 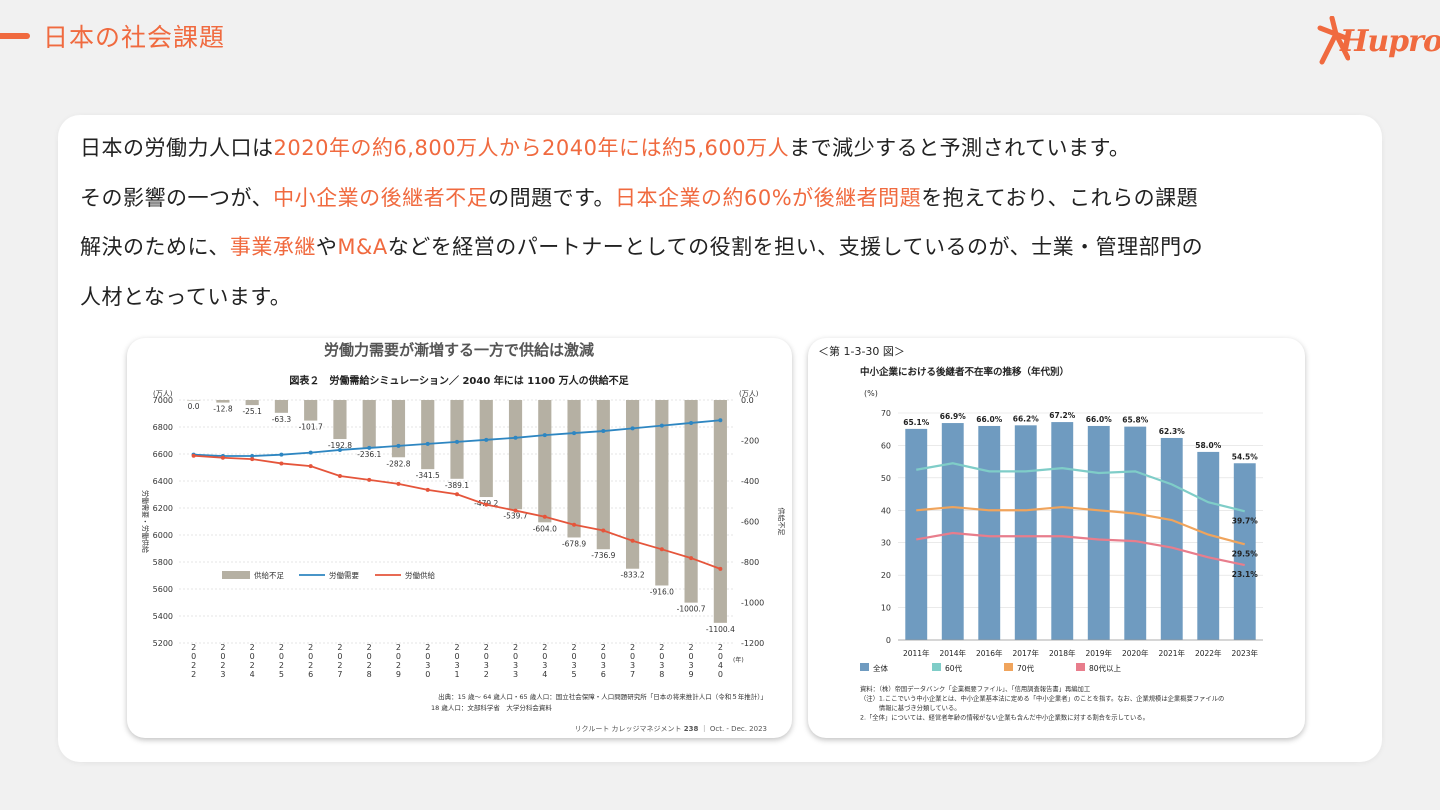 I want to click on hupro-logo: Hupro, so click(x=1375, y=43).